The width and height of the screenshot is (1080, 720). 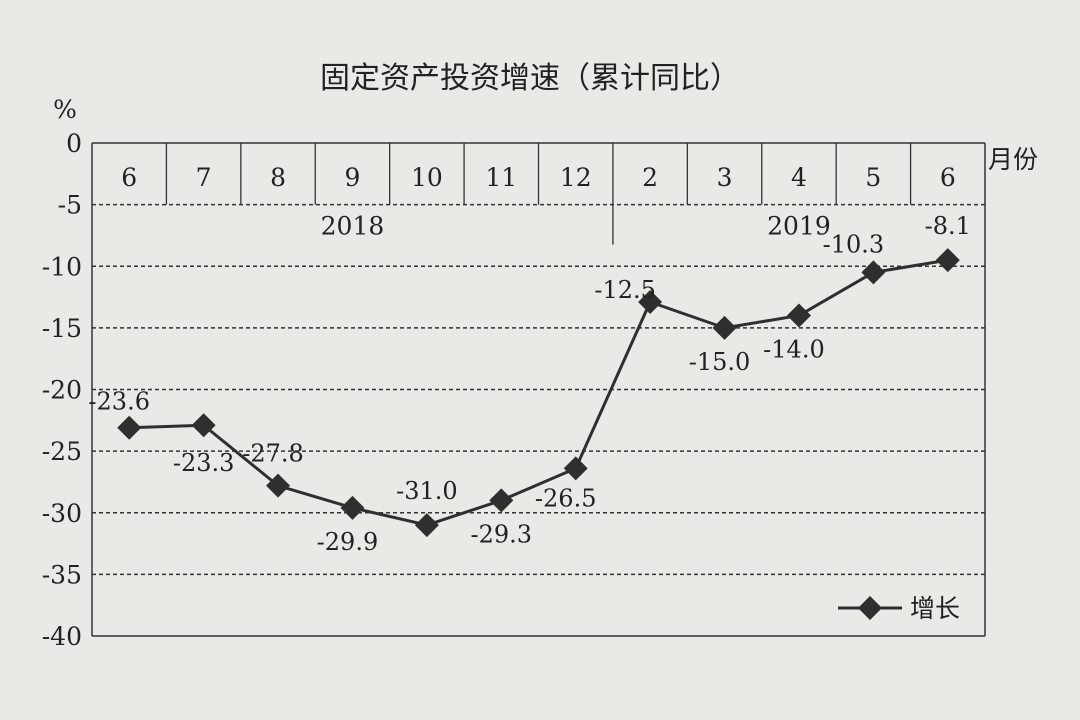 What do you see at coordinates (74, 143) in the screenshot?
I see `y-tick-label: 0` at bounding box center [74, 143].